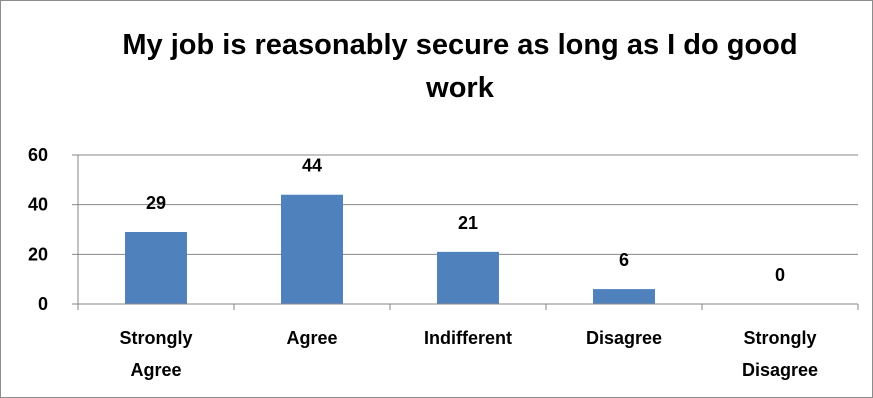 The height and width of the screenshot is (398, 873). What do you see at coordinates (312, 166) in the screenshot?
I see `data-label: 44` at bounding box center [312, 166].